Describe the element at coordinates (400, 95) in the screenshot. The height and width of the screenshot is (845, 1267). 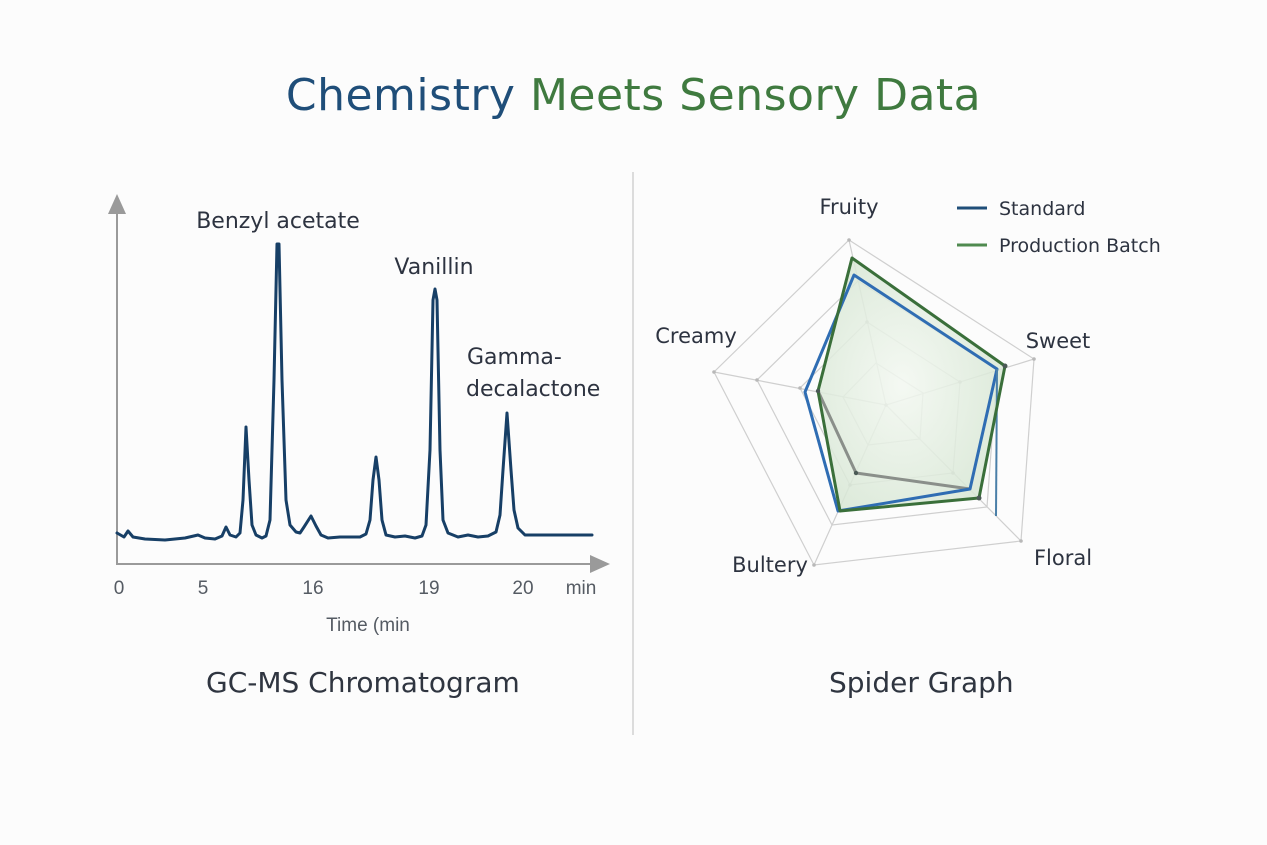
I see `title-part-chemistry: Chemistry` at that location.